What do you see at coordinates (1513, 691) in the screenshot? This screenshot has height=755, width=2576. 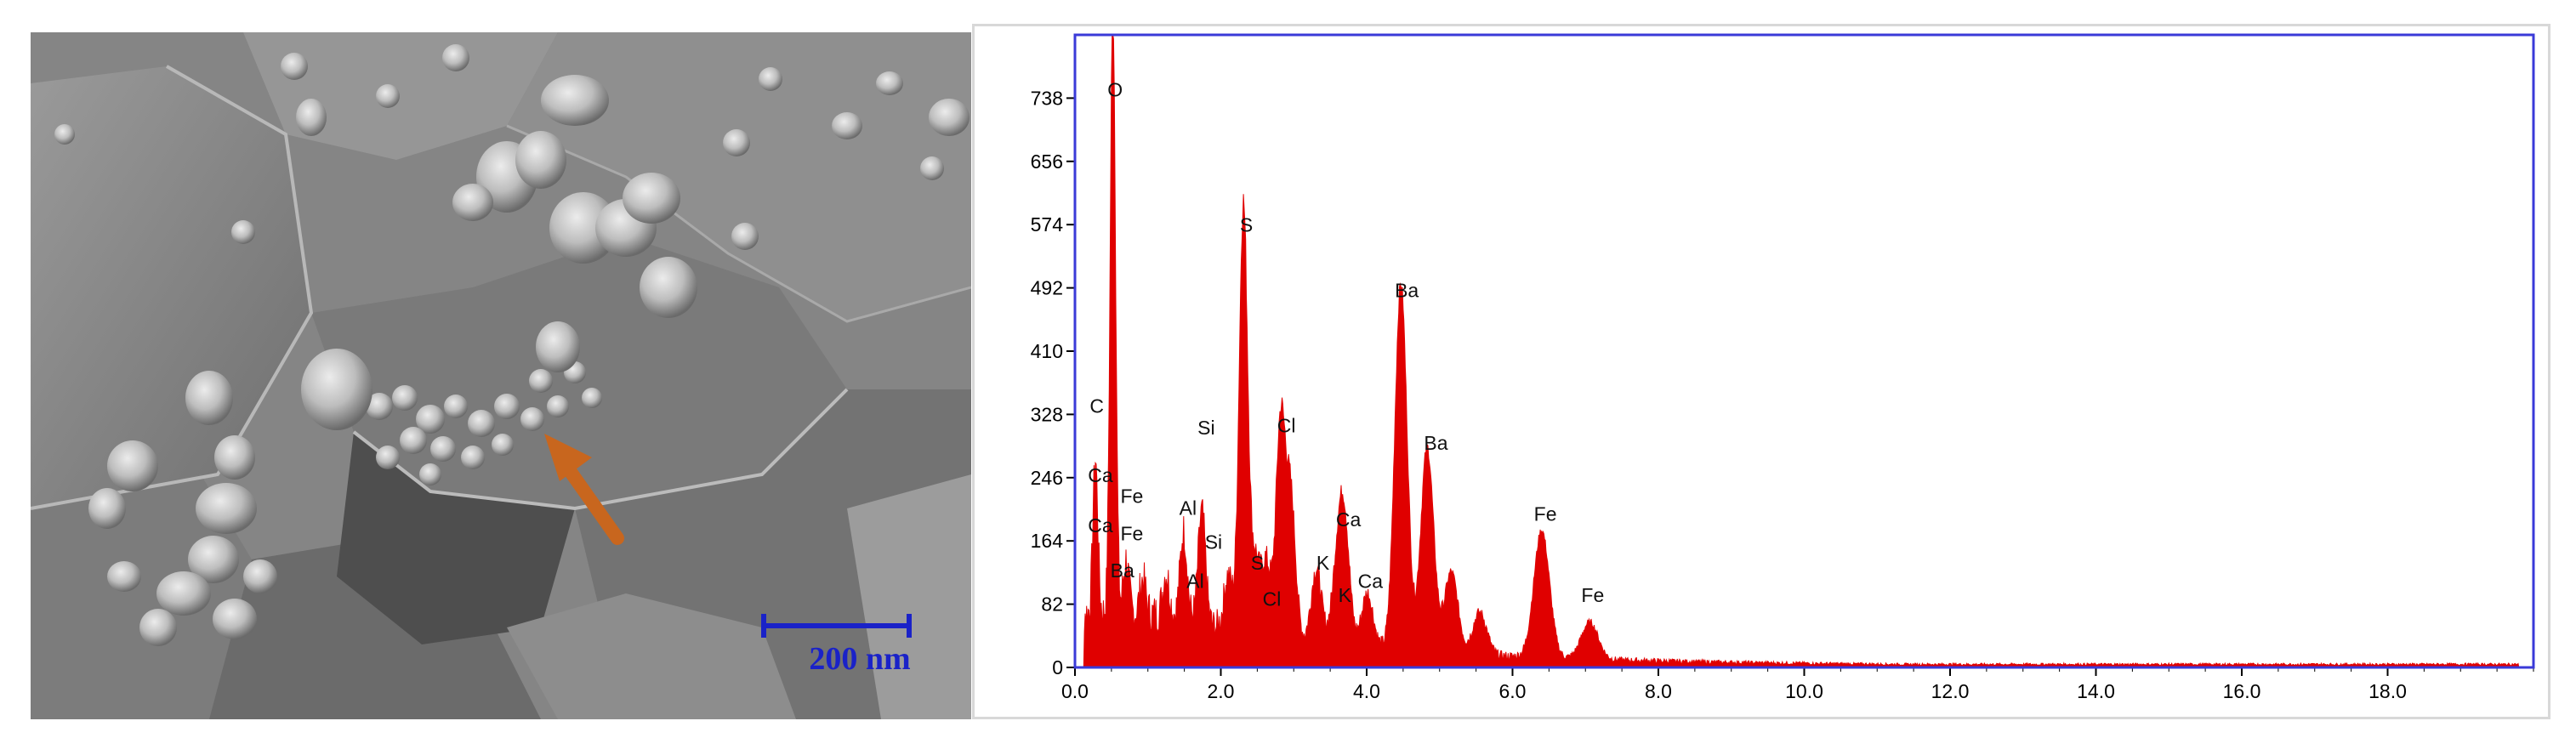 I see `x-tick-label: 6.0` at bounding box center [1513, 691].